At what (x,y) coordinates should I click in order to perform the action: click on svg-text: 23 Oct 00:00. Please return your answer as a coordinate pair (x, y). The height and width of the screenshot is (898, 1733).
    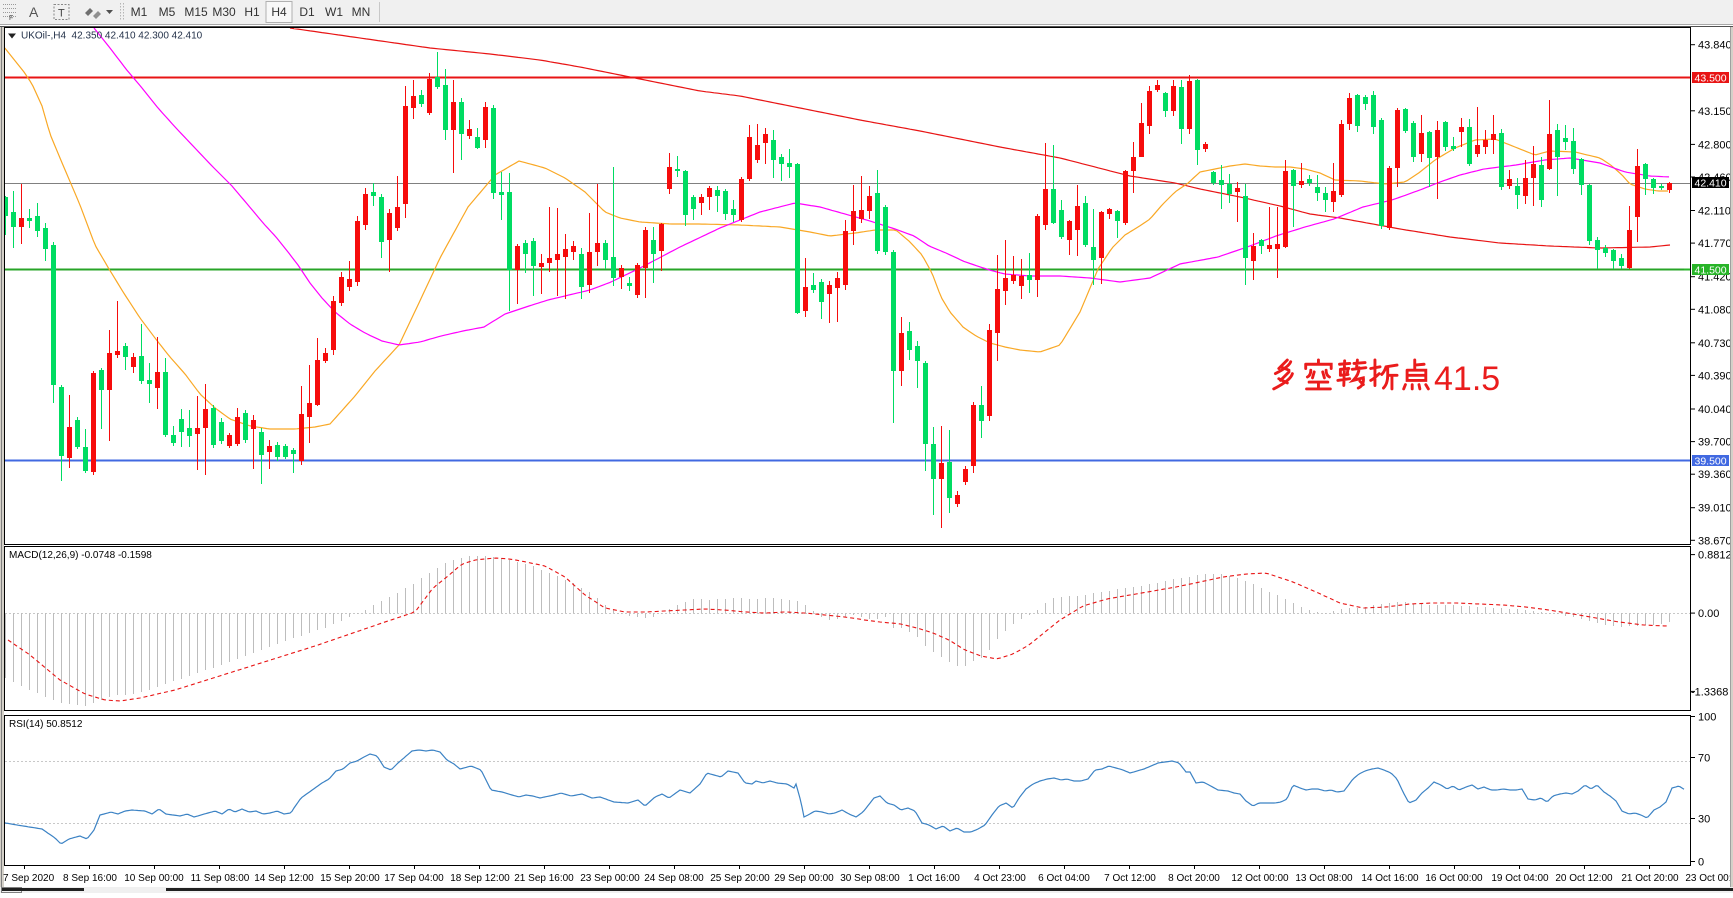
    Looking at the image, I should click on (1709, 878).